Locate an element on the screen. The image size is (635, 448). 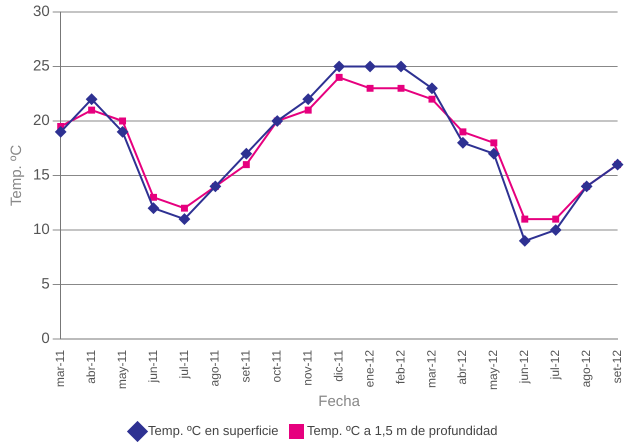
x-tick-label: jun-12 is located at coordinates (524, 367).